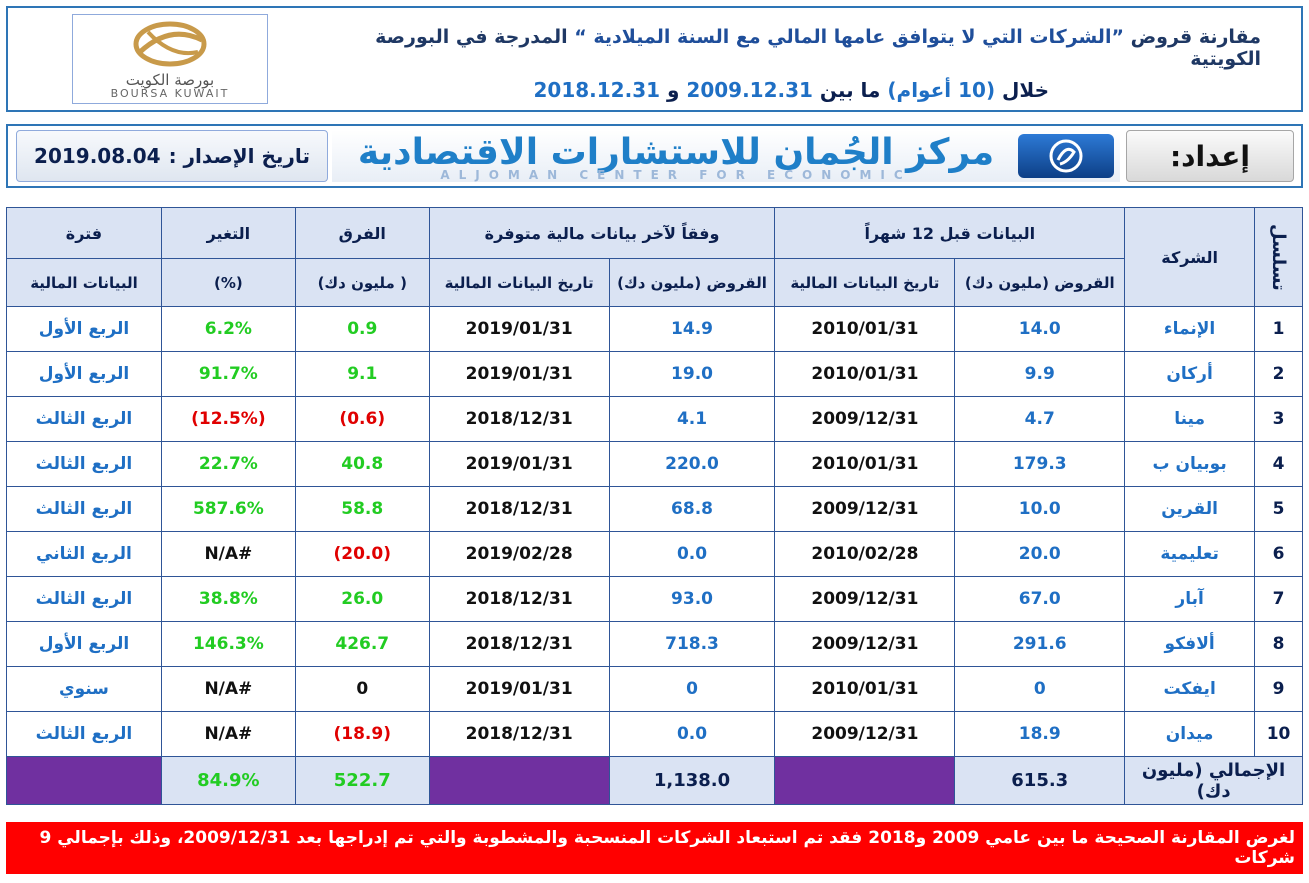 The width and height of the screenshot is (1309, 883). What do you see at coordinates (1195, 37) in the screenshot?
I see `title-part-1: مقارنة قروض` at bounding box center [1195, 37].